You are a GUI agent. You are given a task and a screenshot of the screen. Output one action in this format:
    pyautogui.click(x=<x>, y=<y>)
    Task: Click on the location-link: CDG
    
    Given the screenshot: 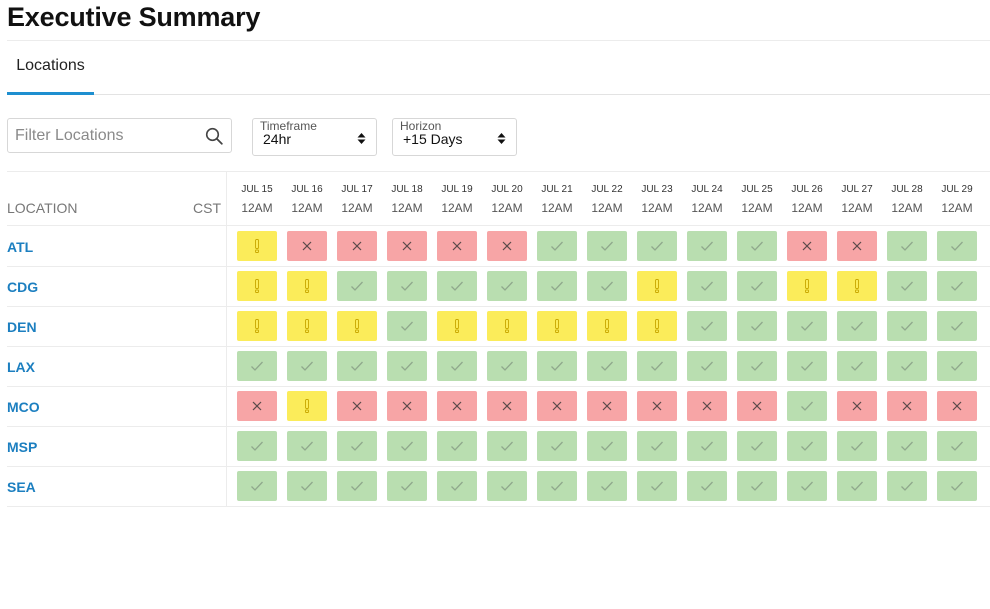 What is the action you would take?
    pyautogui.click(x=23, y=287)
    